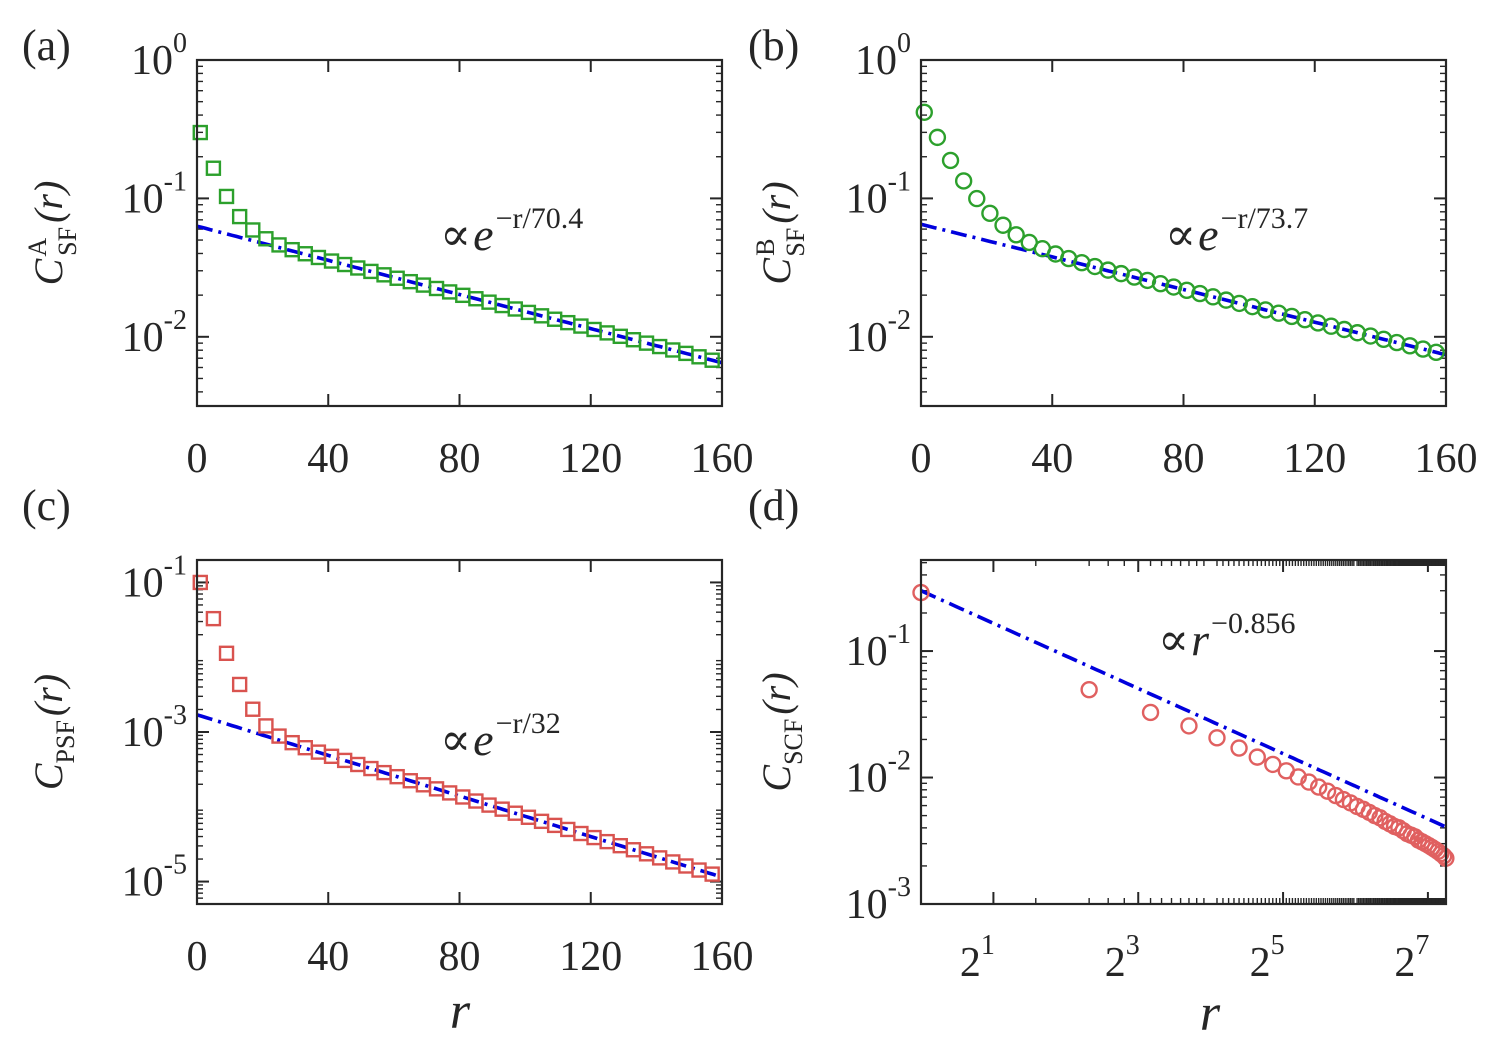  What do you see at coordinates (500, 736) in the screenshot?
I see `fit-annotation: ∝e−r/32` at bounding box center [500, 736].